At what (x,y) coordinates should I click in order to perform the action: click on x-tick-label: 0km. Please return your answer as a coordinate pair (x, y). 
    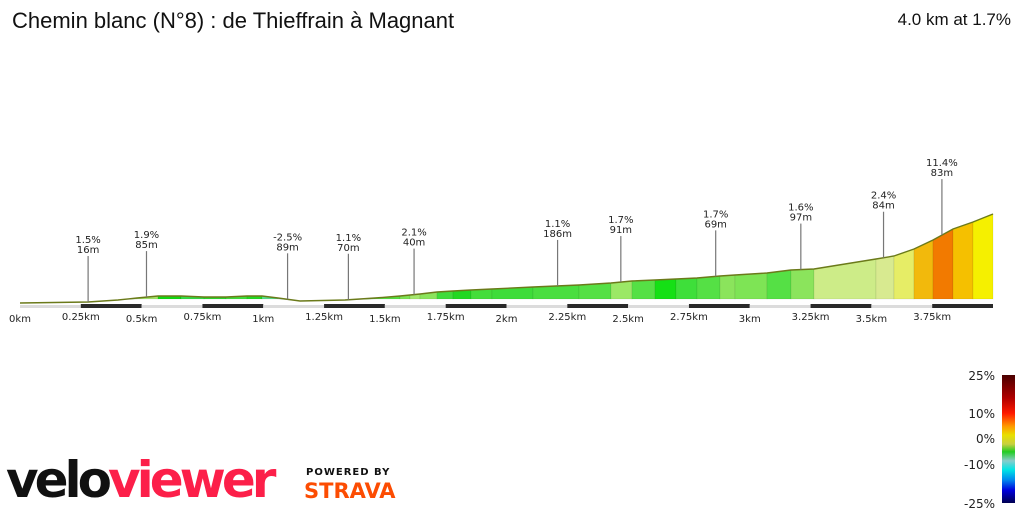
    Looking at the image, I should click on (20, 319).